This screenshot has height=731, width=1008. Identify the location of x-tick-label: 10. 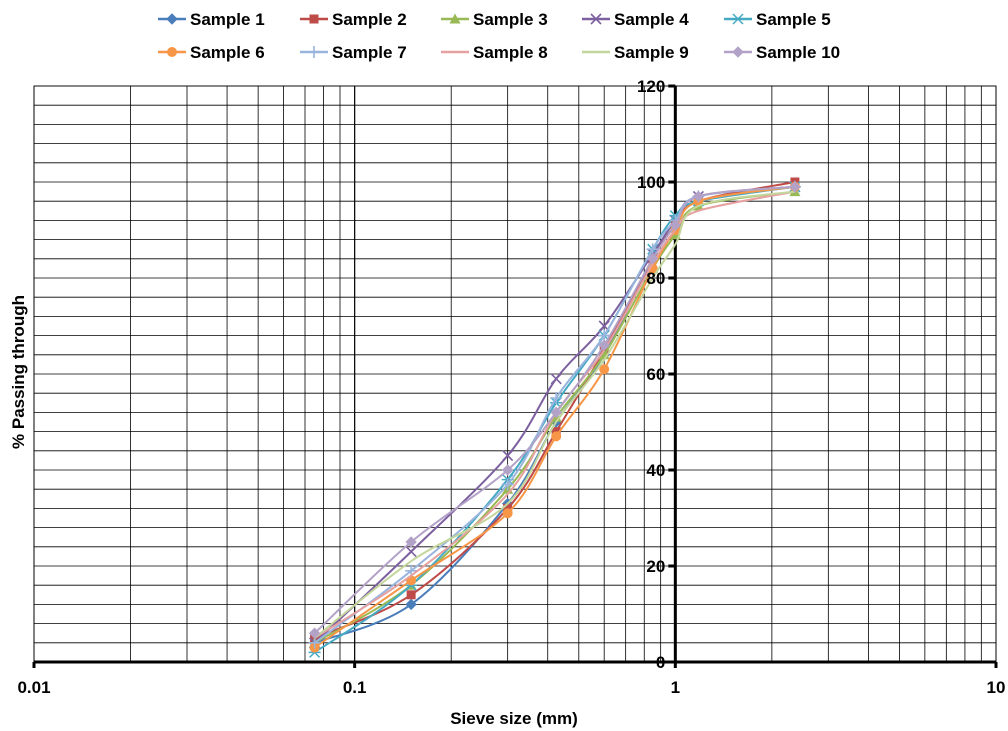
(996, 687).